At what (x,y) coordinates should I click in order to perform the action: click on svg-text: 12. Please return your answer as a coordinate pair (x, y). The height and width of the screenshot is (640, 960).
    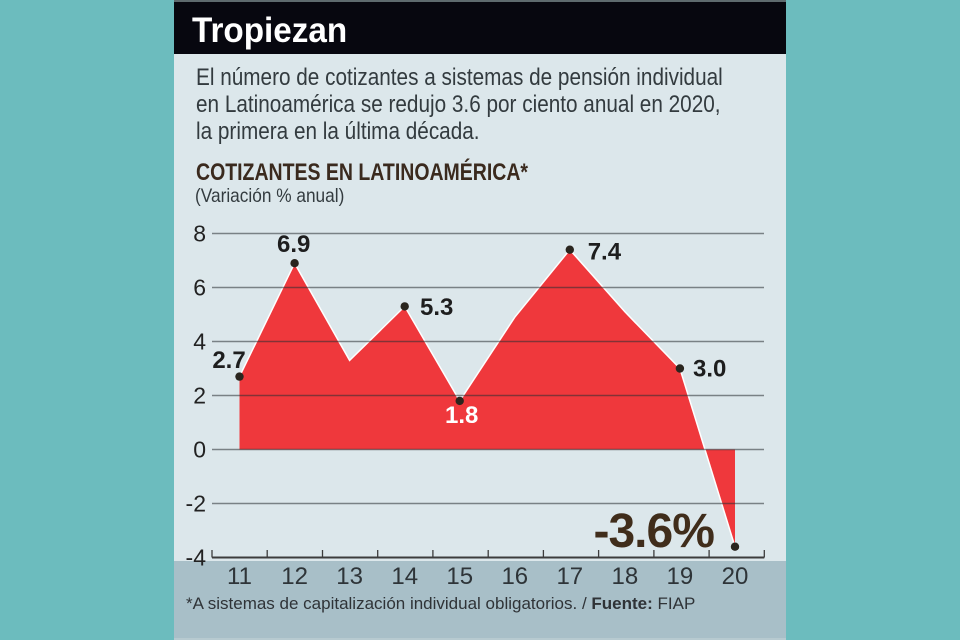
    Looking at the image, I should click on (294, 576).